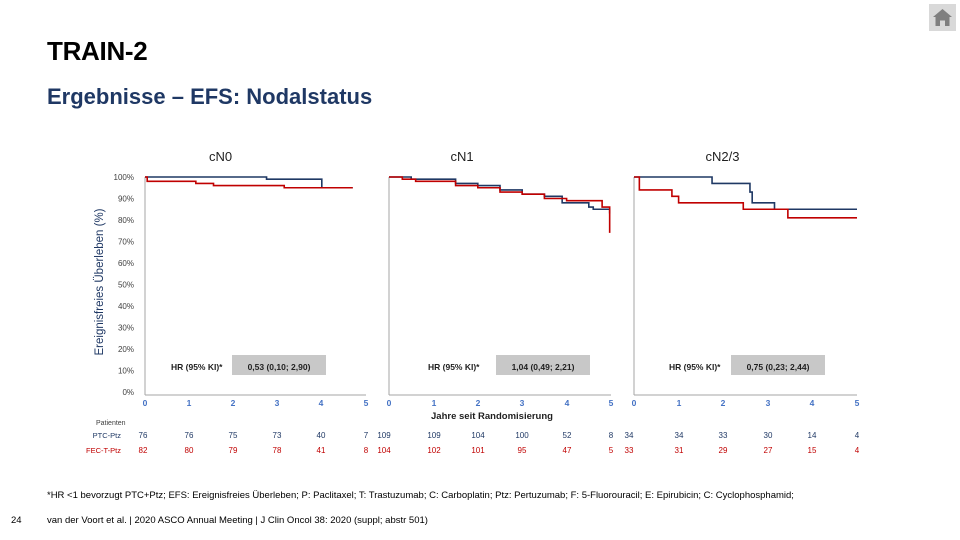 This screenshot has height=540, width=960. What do you see at coordinates (723, 450) in the screenshot?
I see `at-risk-value: 29` at bounding box center [723, 450].